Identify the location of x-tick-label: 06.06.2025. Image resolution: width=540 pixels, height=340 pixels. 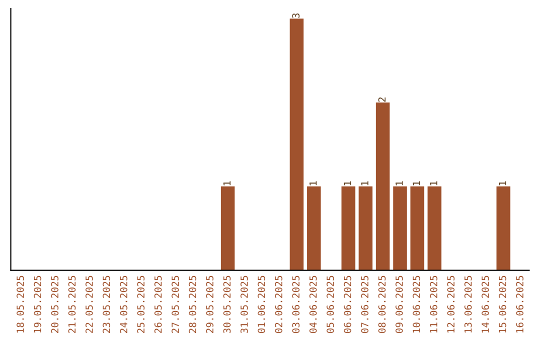
(348, 305).